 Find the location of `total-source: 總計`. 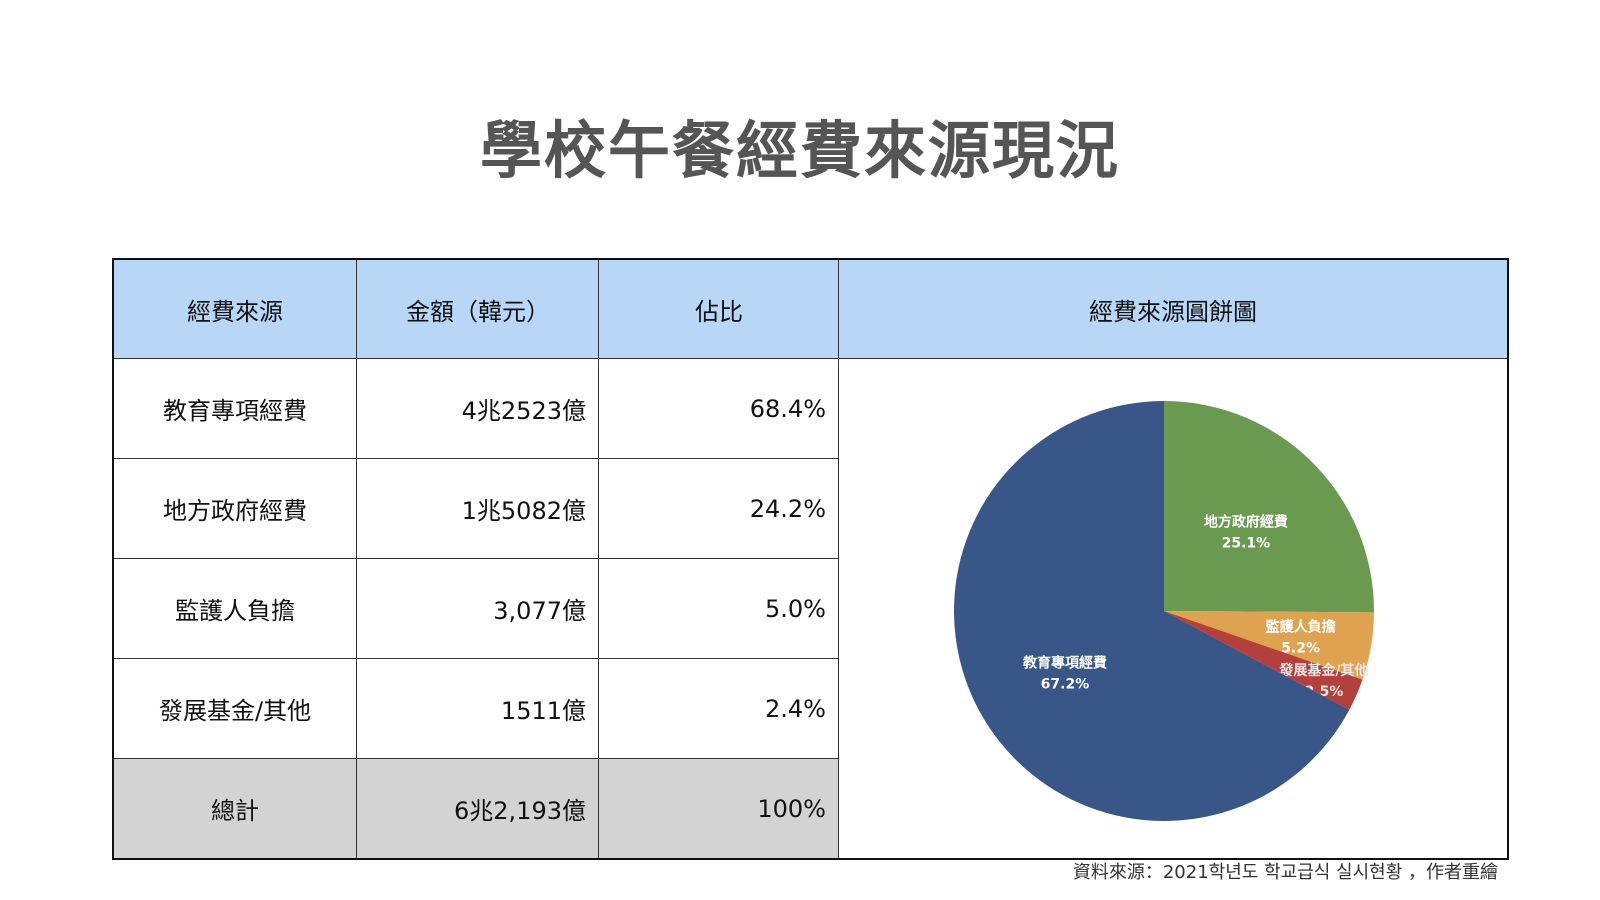

total-source: 總計 is located at coordinates (234, 809).